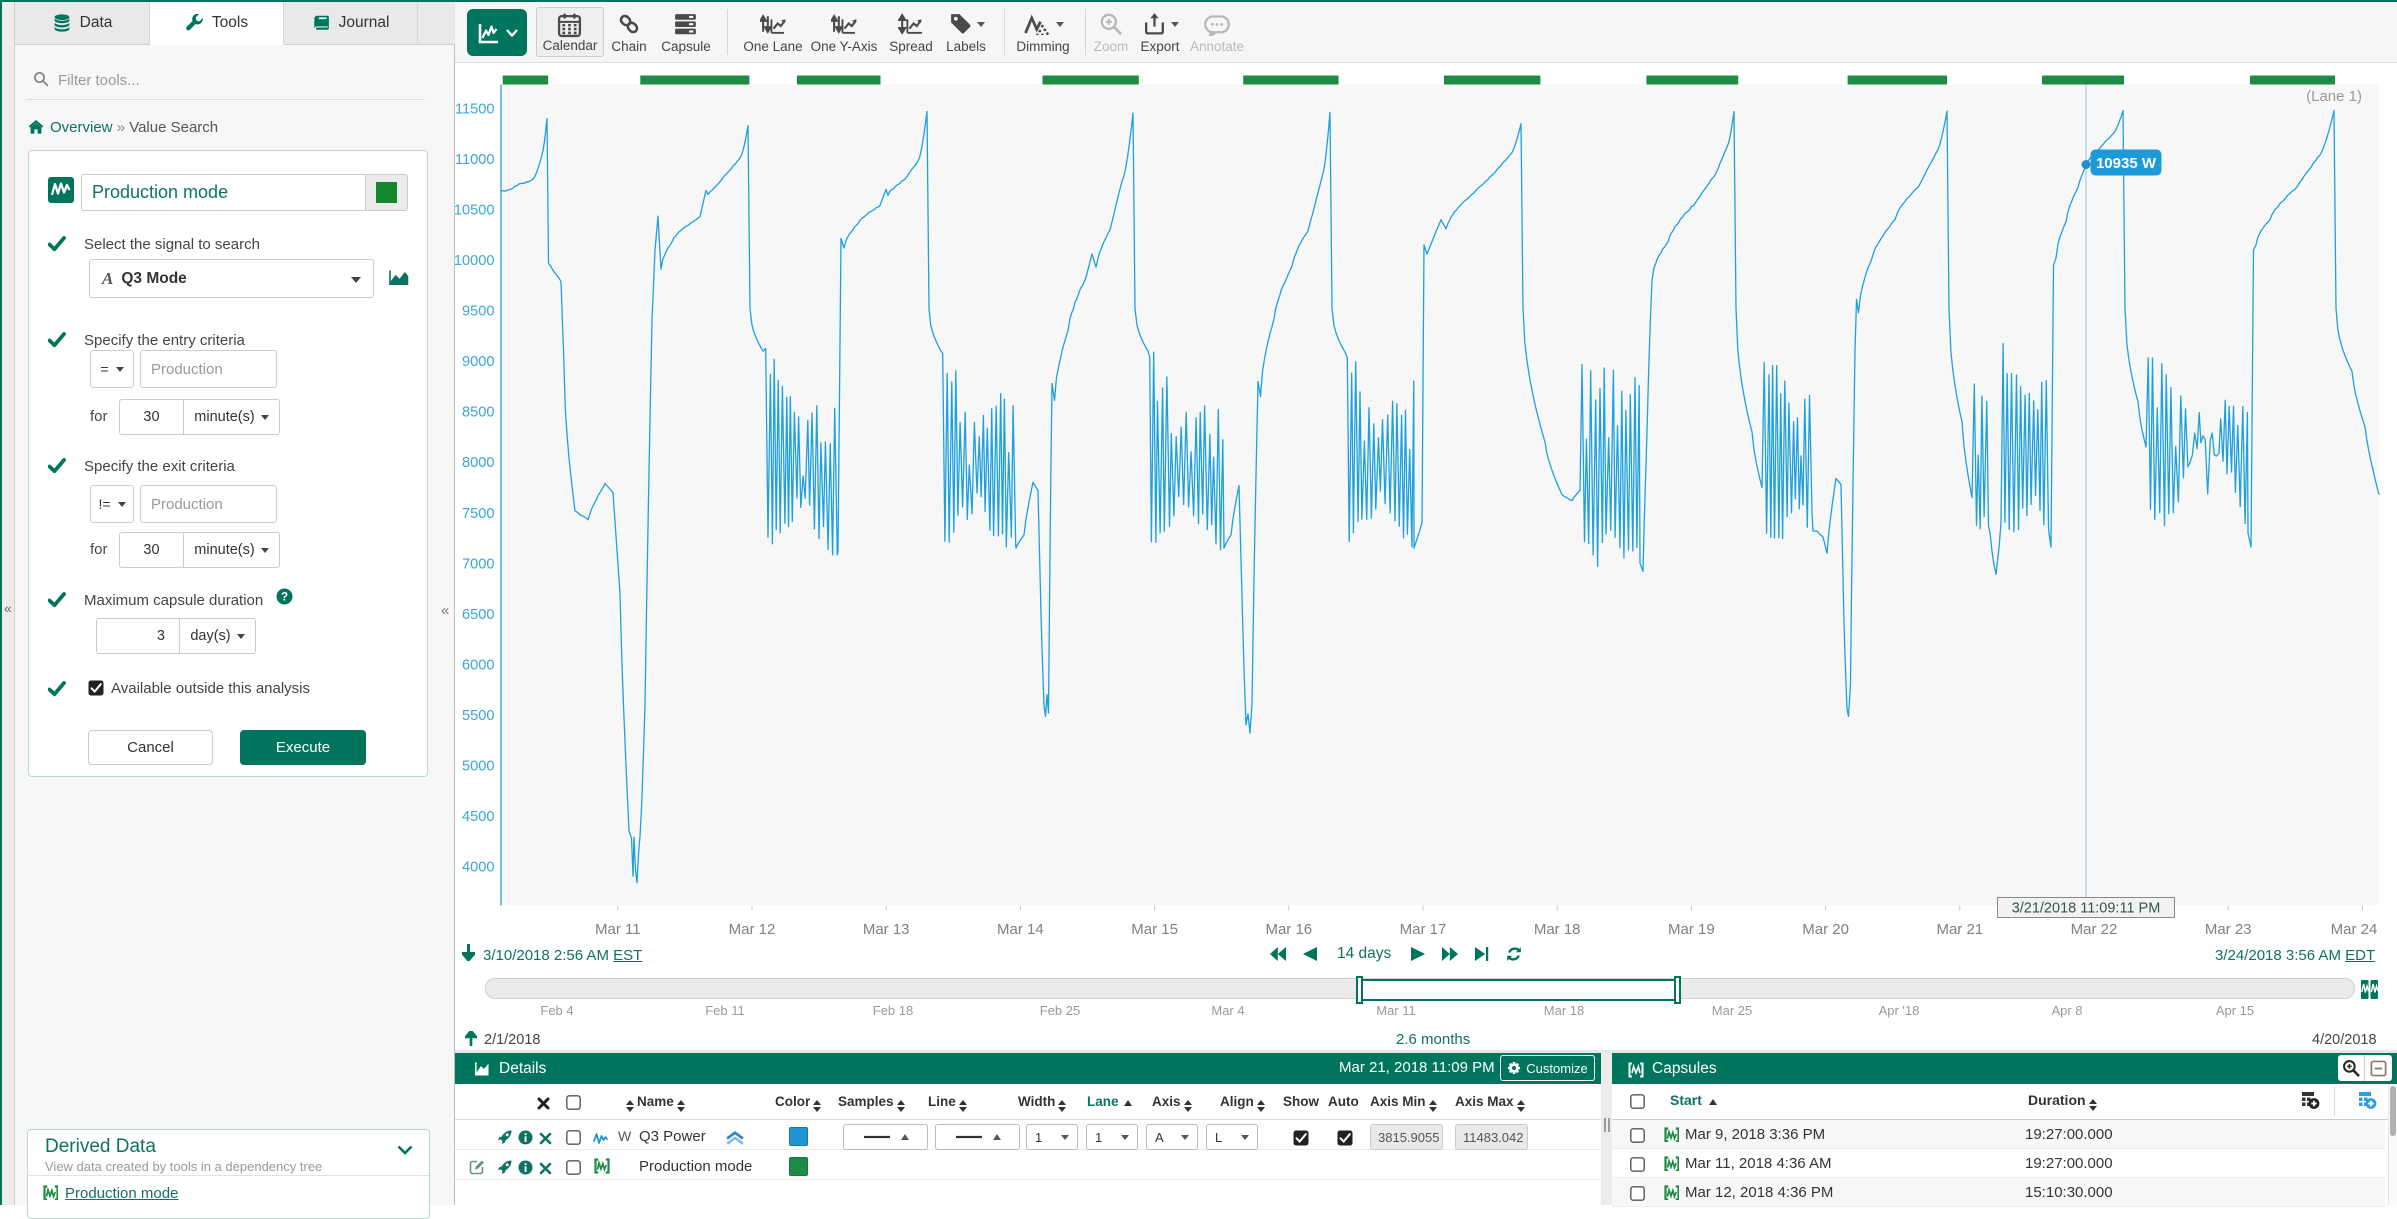  What do you see at coordinates (618, 929) in the screenshot?
I see `svg-text: Mar 11` at bounding box center [618, 929].